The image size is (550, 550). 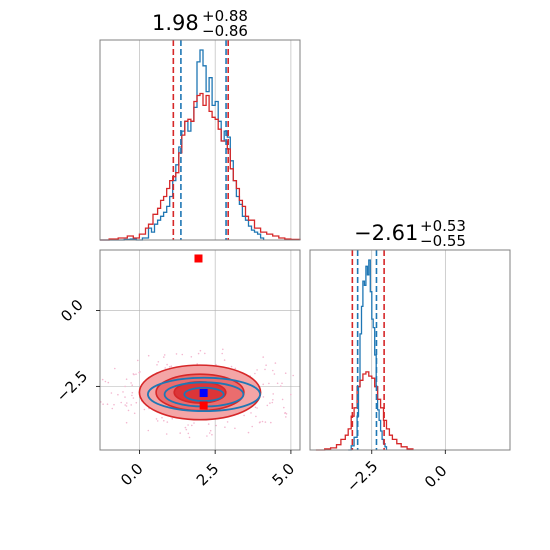 What do you see at coordinates (436, 477) in the screenshot?
I see `x-tick-label-1: 0.0` at bounding box center [436, 477].